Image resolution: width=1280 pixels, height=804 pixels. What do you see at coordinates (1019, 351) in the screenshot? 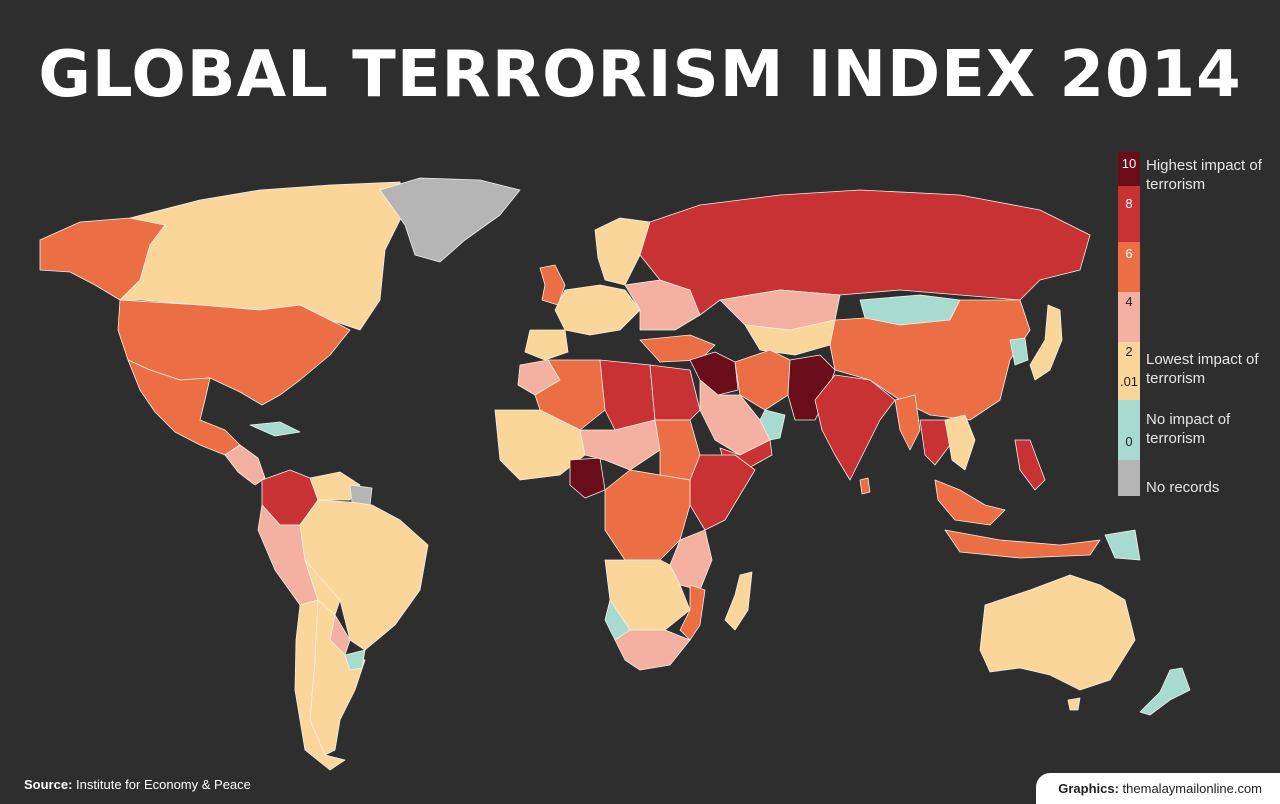
I see `country-korea` at bounding box center [1019, 351].